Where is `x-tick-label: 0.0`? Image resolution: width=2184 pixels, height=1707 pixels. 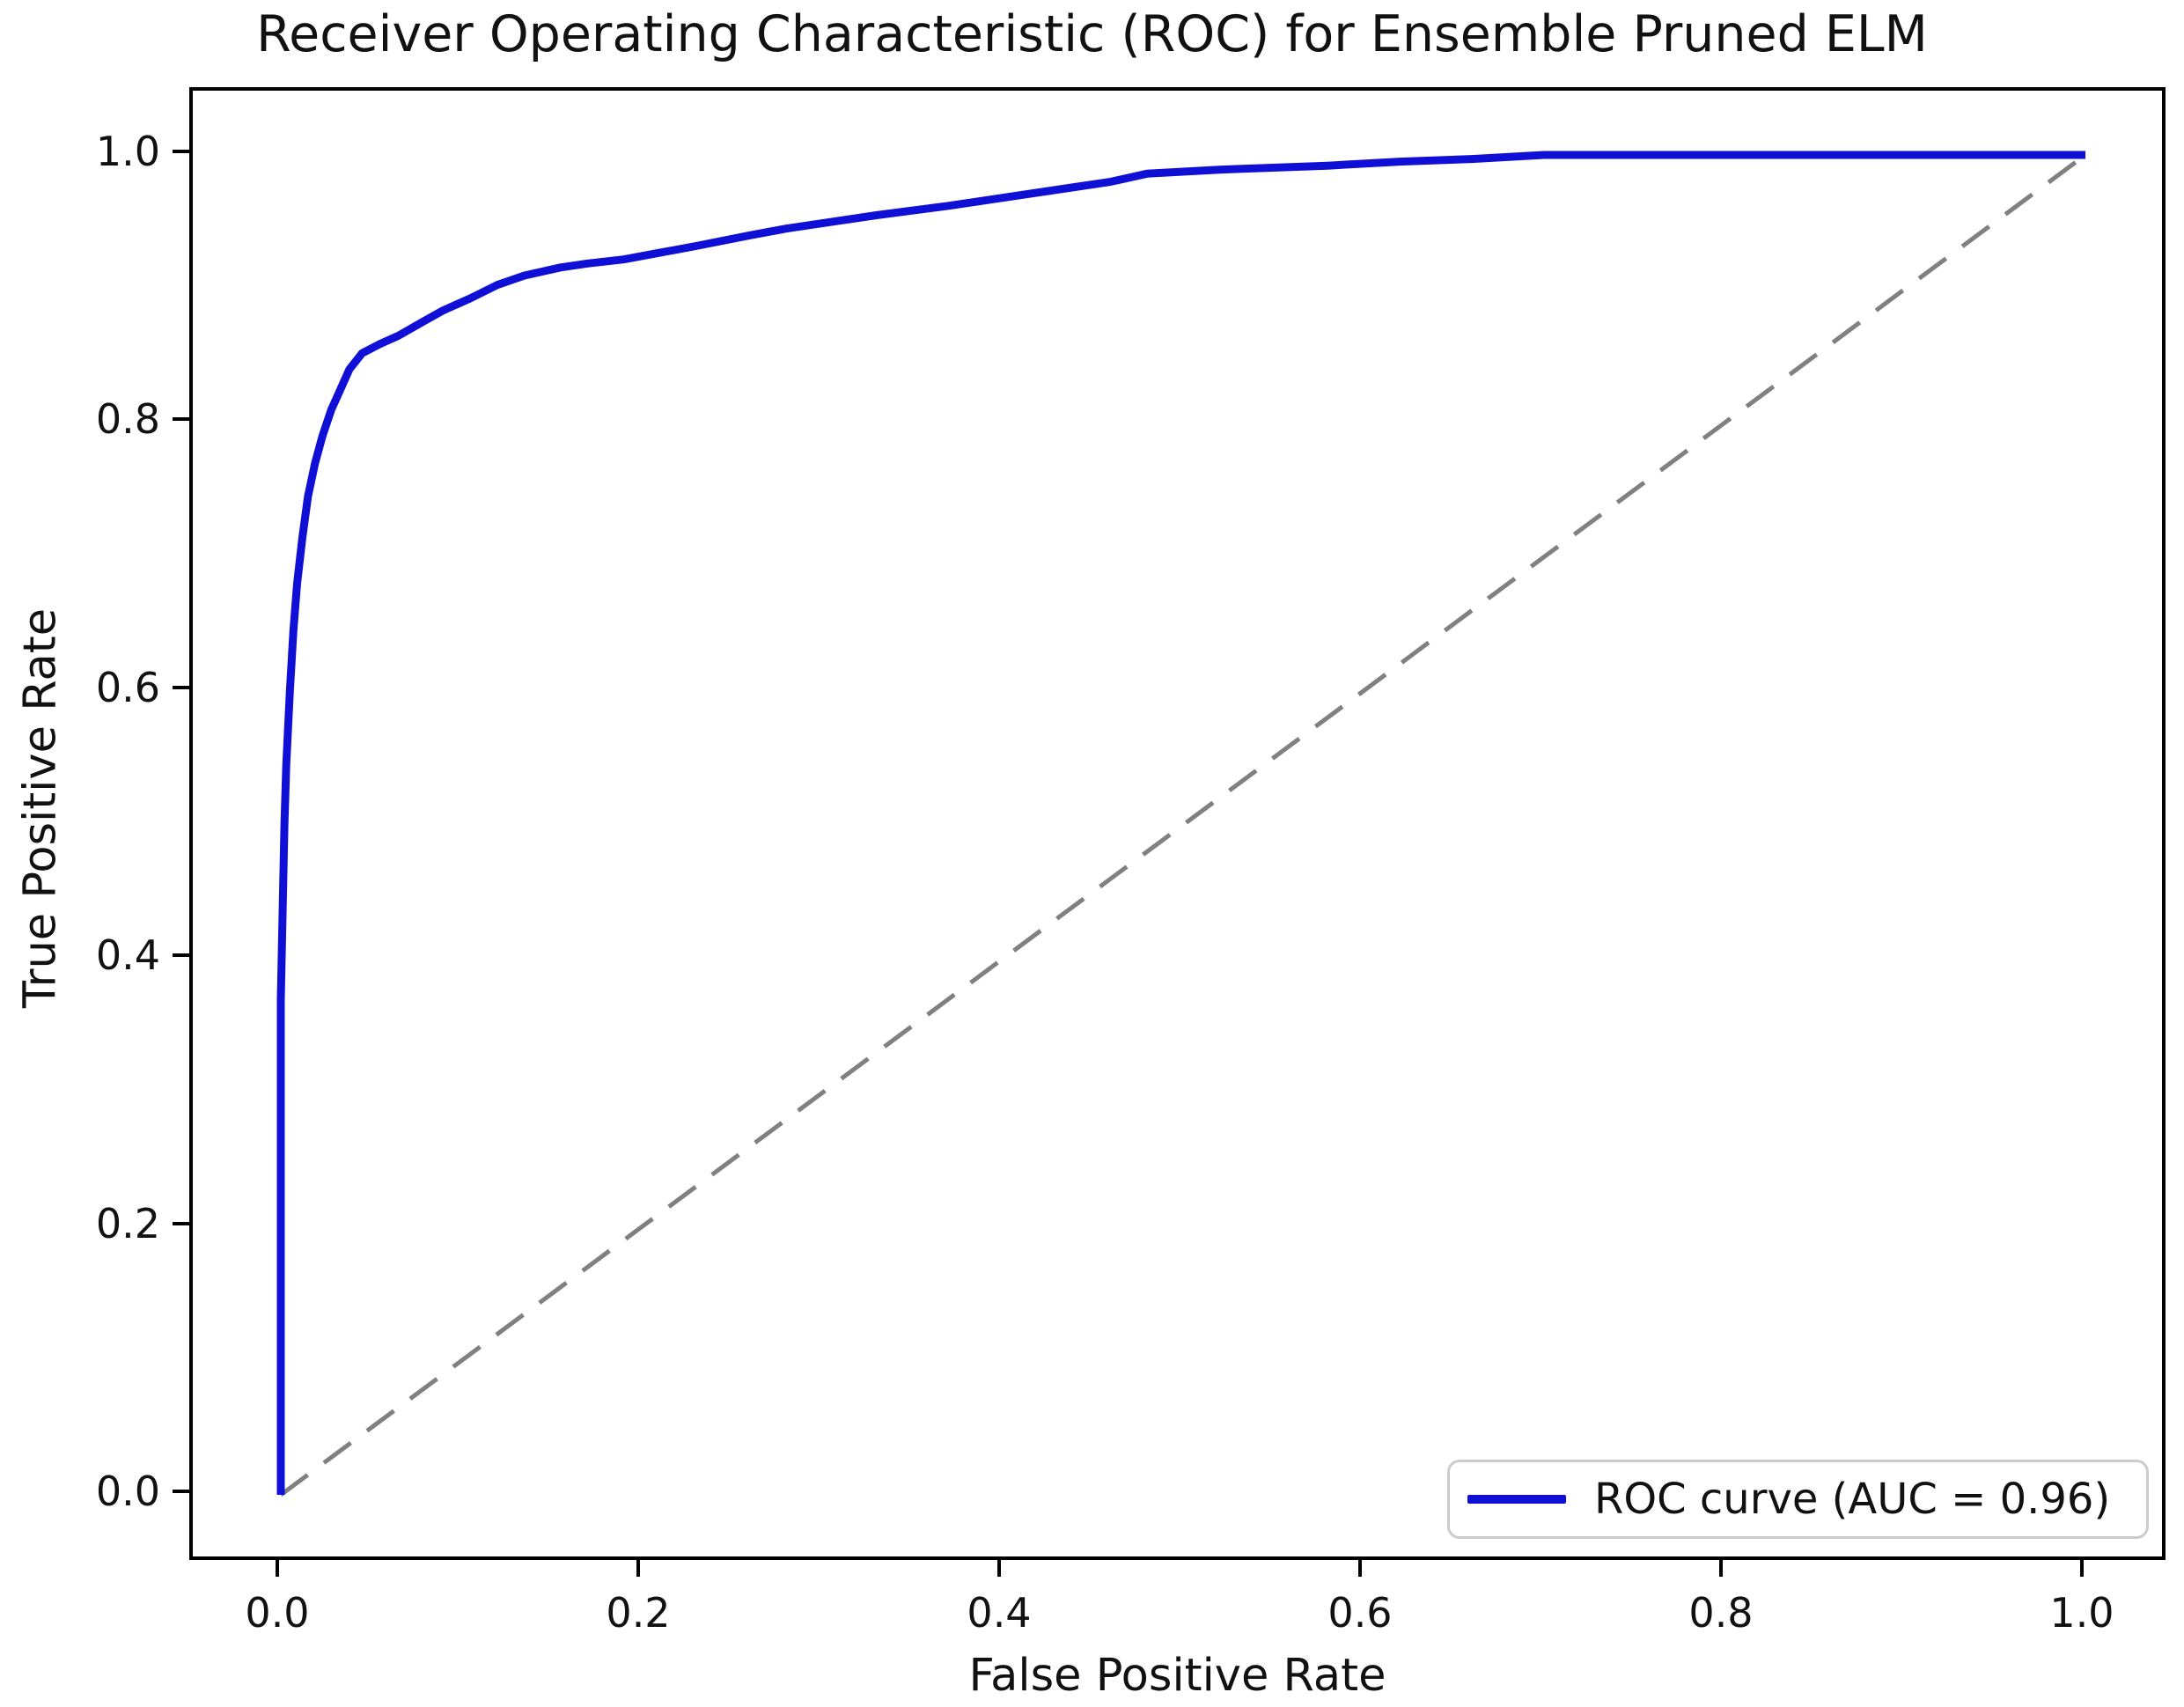 x-tick-label: 0.0 is located at coordinates (277, 1613).